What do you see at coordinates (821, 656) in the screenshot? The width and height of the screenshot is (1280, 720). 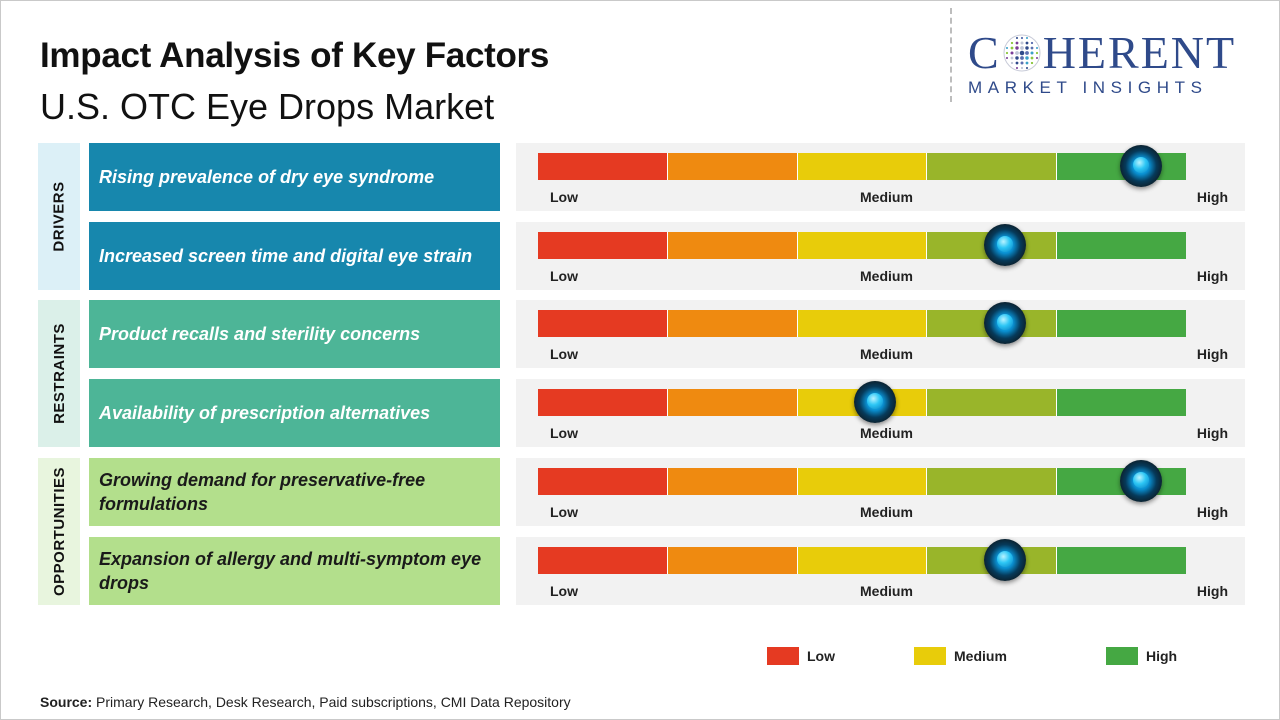 I see `legend-label: Low` at bounding box center [821, 656].